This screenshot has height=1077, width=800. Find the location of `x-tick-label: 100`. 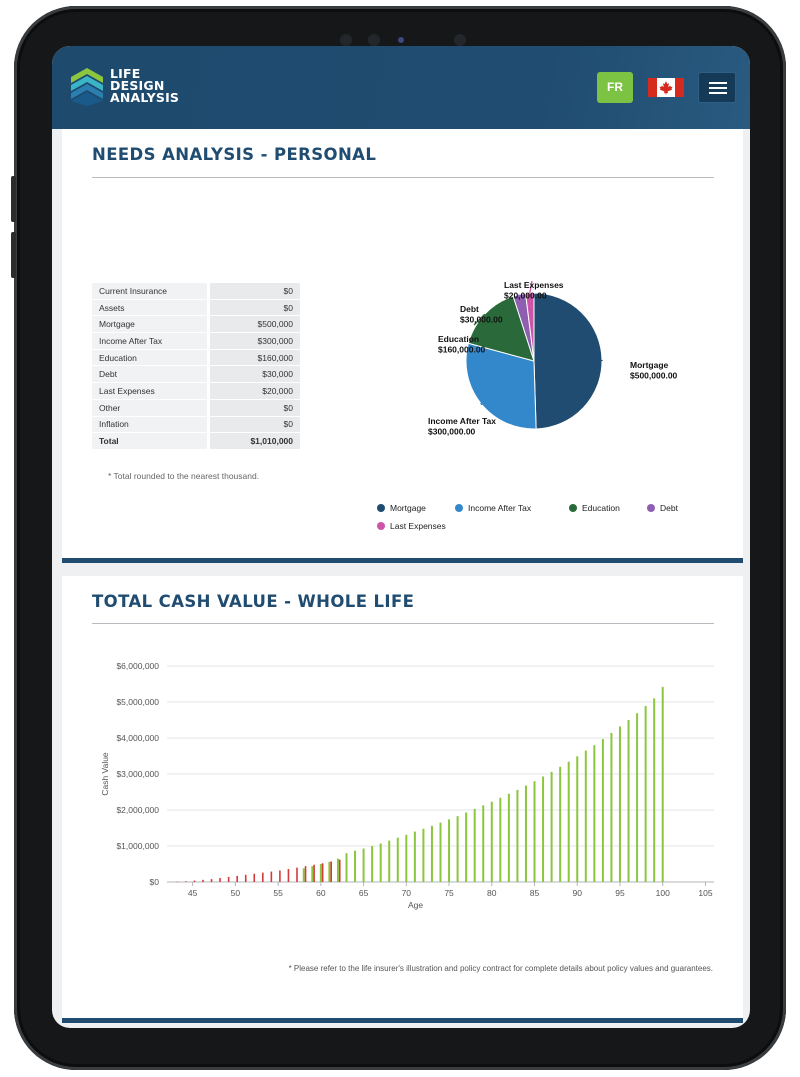

x-tick-label: 100 is located at coordinates (663, 893).